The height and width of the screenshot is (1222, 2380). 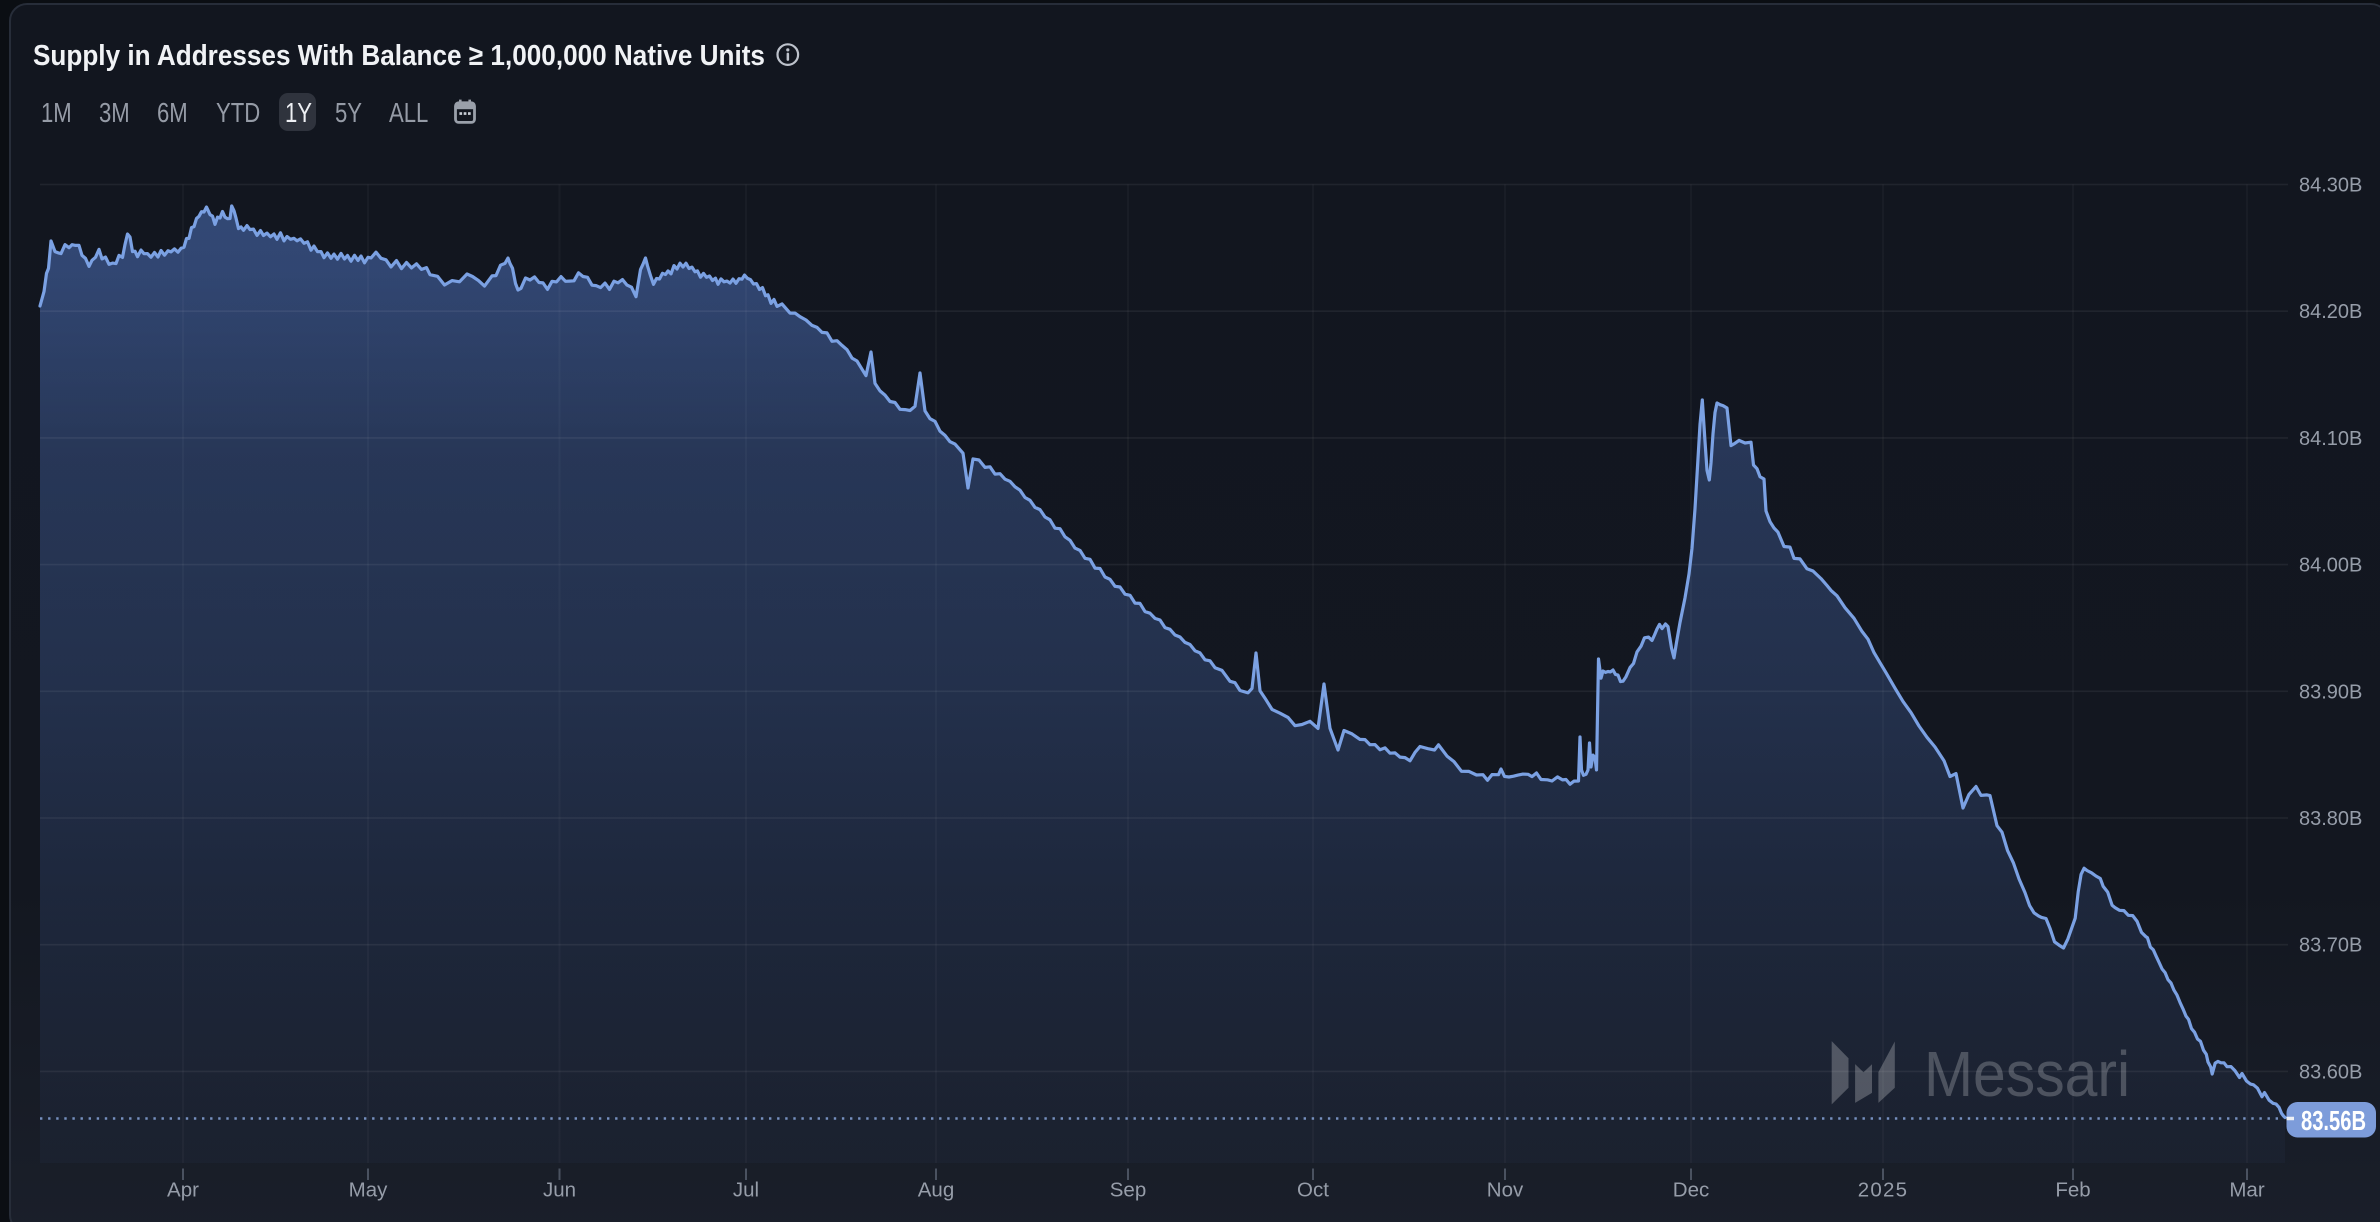 I want to click on svg-text: Apr, so click(x=183, y=1190).